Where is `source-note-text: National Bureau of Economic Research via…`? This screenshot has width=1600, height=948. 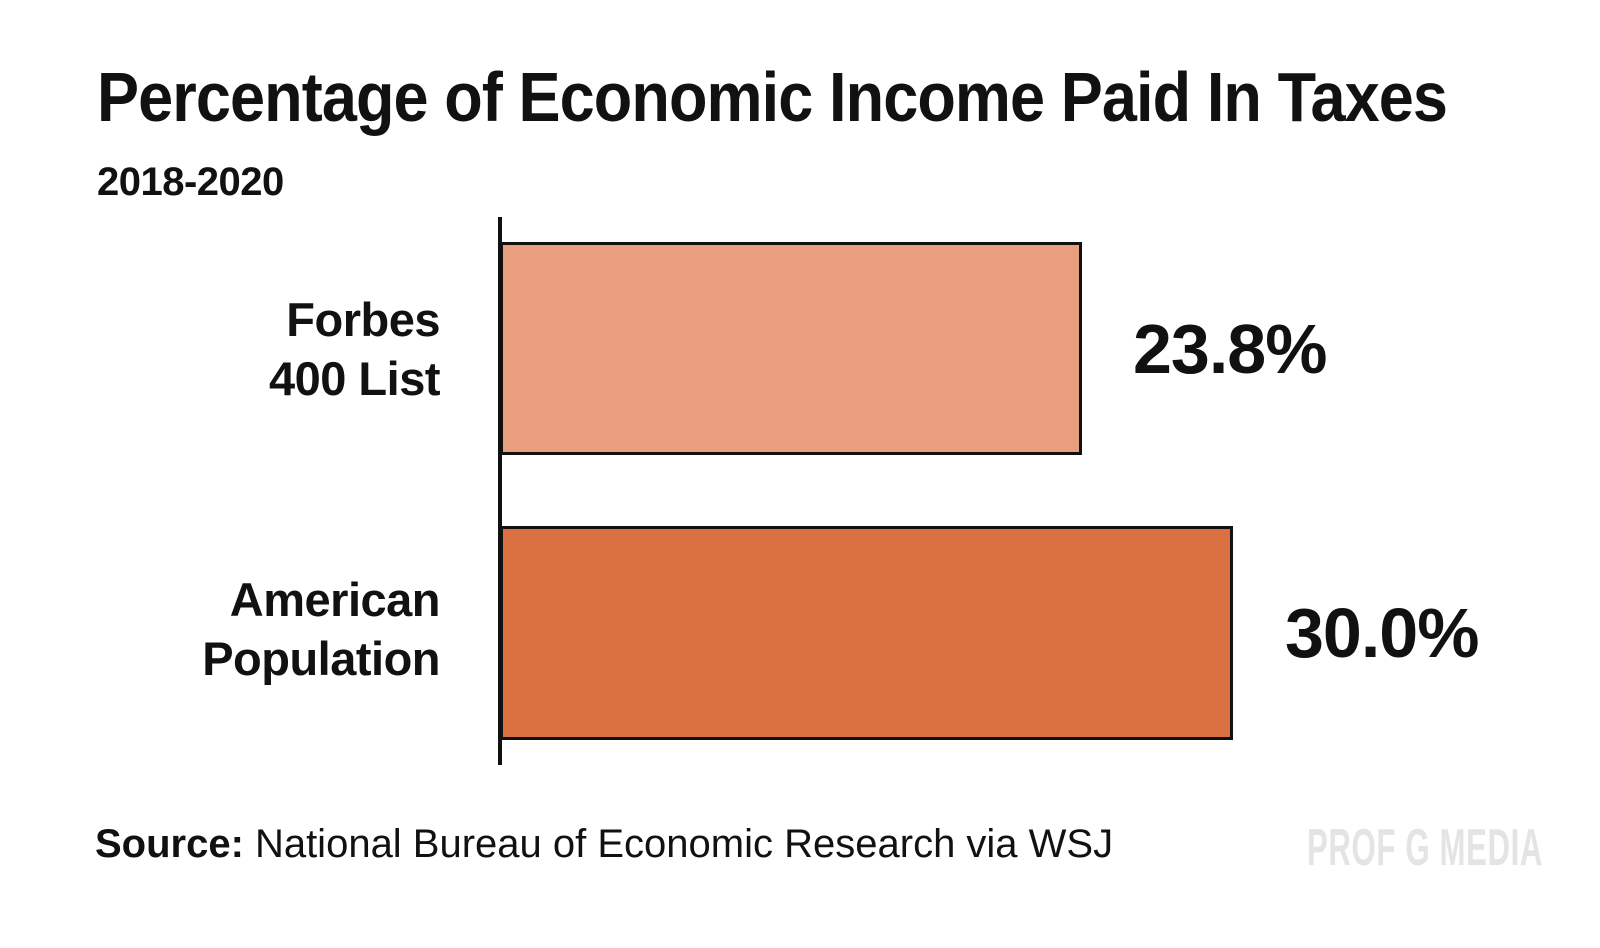
source-note-text: National Bureau of Economic Research via… is located at coordinates (684, 844).